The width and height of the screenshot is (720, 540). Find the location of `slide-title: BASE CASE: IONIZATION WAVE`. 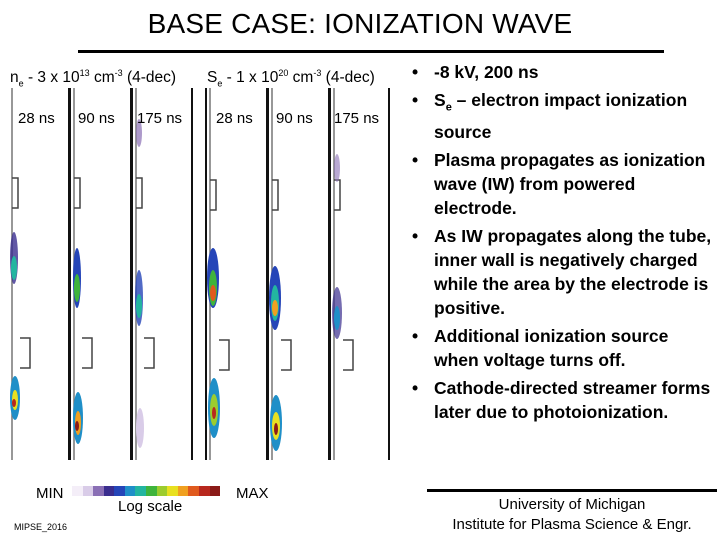

slide-title: BASE CASE: IONIZATION WAVE is located at coordinates (360, 23).